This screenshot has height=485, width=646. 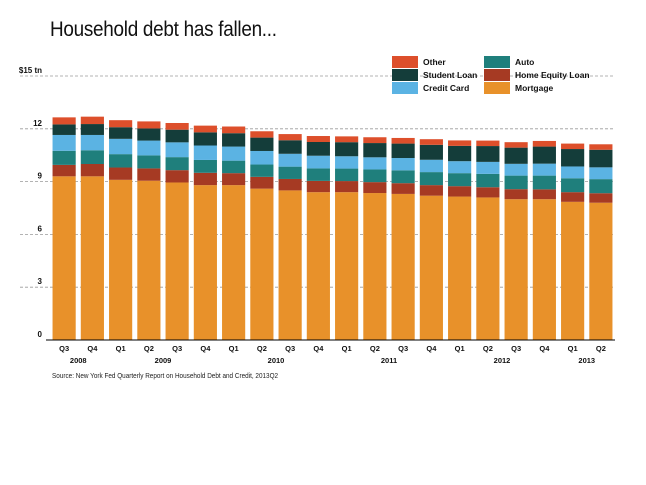 I want to click on legend-label: Home Equity Loan, so click(x=552, y=75).